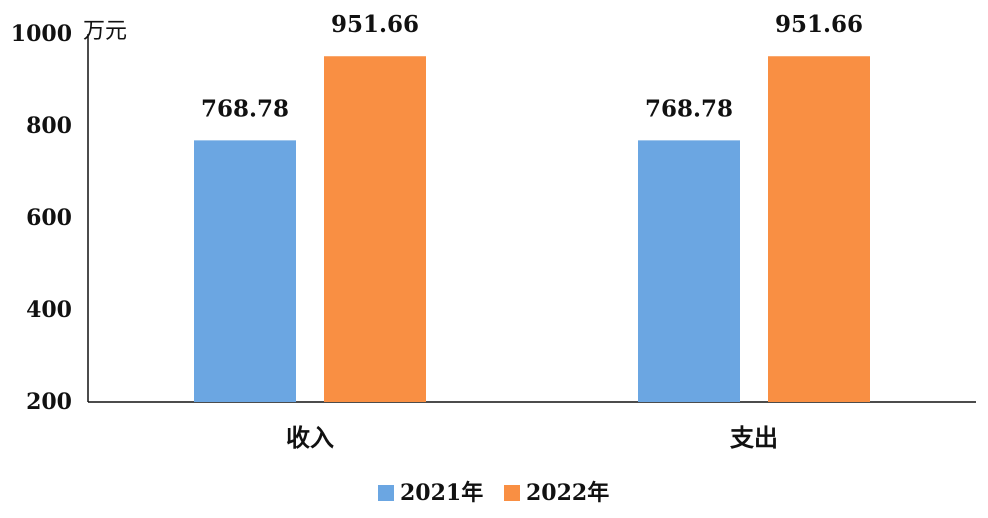 This screenshot has height=518, width=988. What do you see at coordinates (49, 402) in the screenshot?
I see `y-tick-label: 200` at bounding box center [49, 402].